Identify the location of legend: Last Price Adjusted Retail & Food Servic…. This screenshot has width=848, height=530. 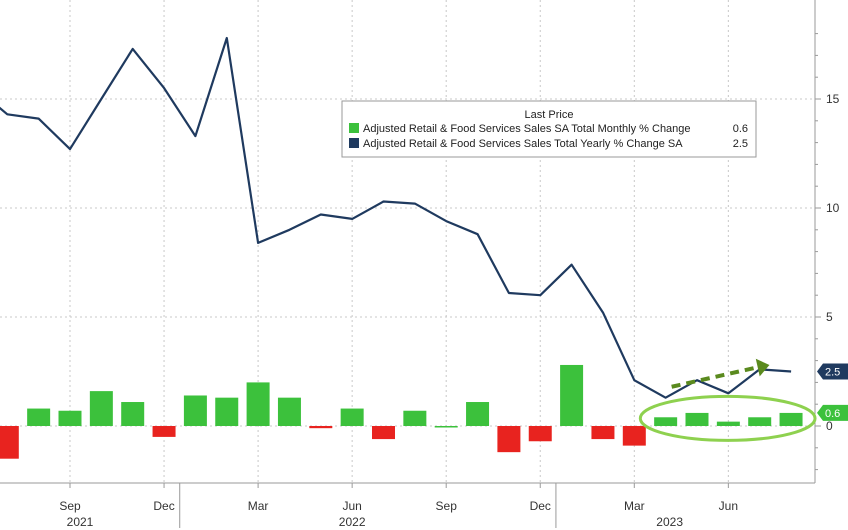
(549, 129).